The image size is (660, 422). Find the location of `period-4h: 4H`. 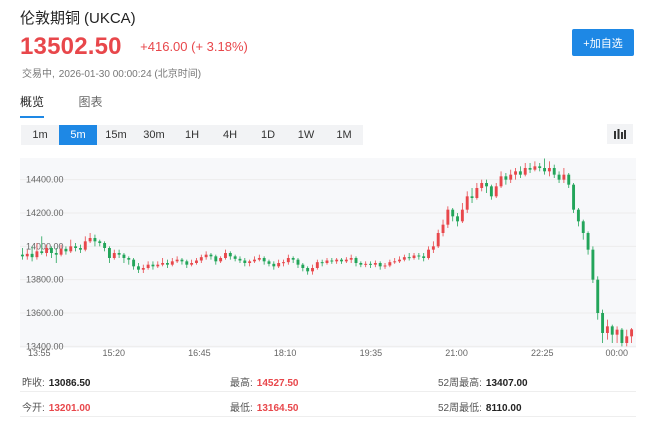

period-4h: 4H is located at coordinates (230, 135).